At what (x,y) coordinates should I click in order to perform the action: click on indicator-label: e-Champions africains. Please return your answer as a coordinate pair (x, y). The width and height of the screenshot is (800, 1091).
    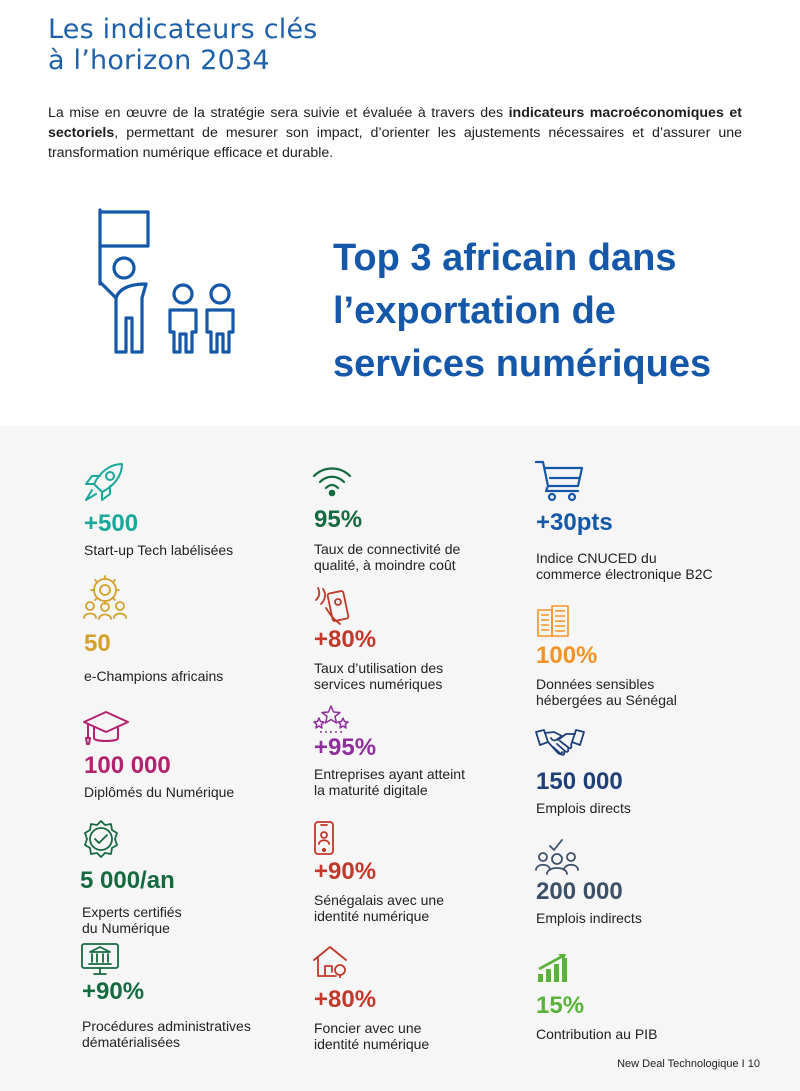
    Looking at the image, I should click on (153, 676).